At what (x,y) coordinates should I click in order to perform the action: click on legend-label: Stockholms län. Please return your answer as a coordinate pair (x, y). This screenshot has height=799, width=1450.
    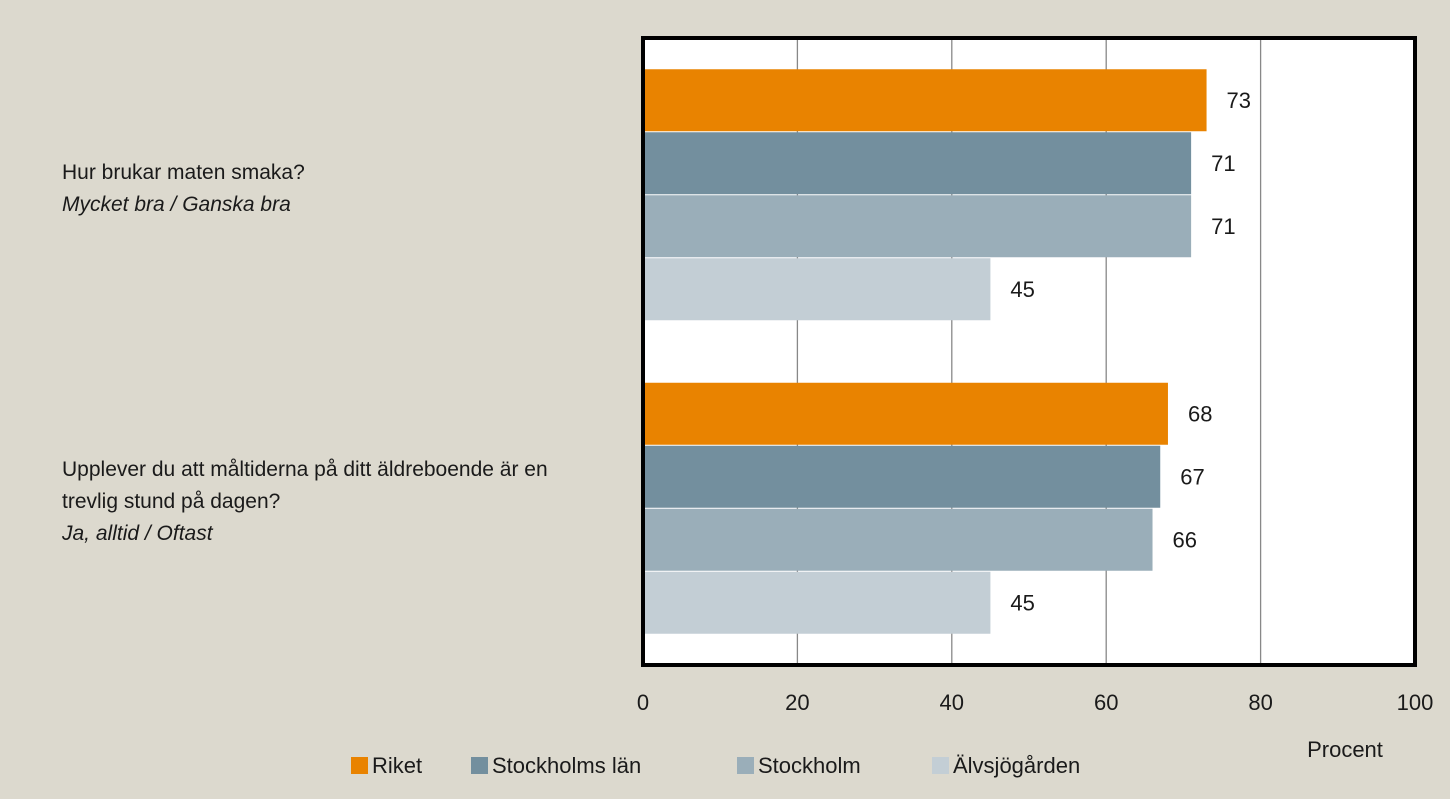
    Looking at the image, I should click on (566, 765).